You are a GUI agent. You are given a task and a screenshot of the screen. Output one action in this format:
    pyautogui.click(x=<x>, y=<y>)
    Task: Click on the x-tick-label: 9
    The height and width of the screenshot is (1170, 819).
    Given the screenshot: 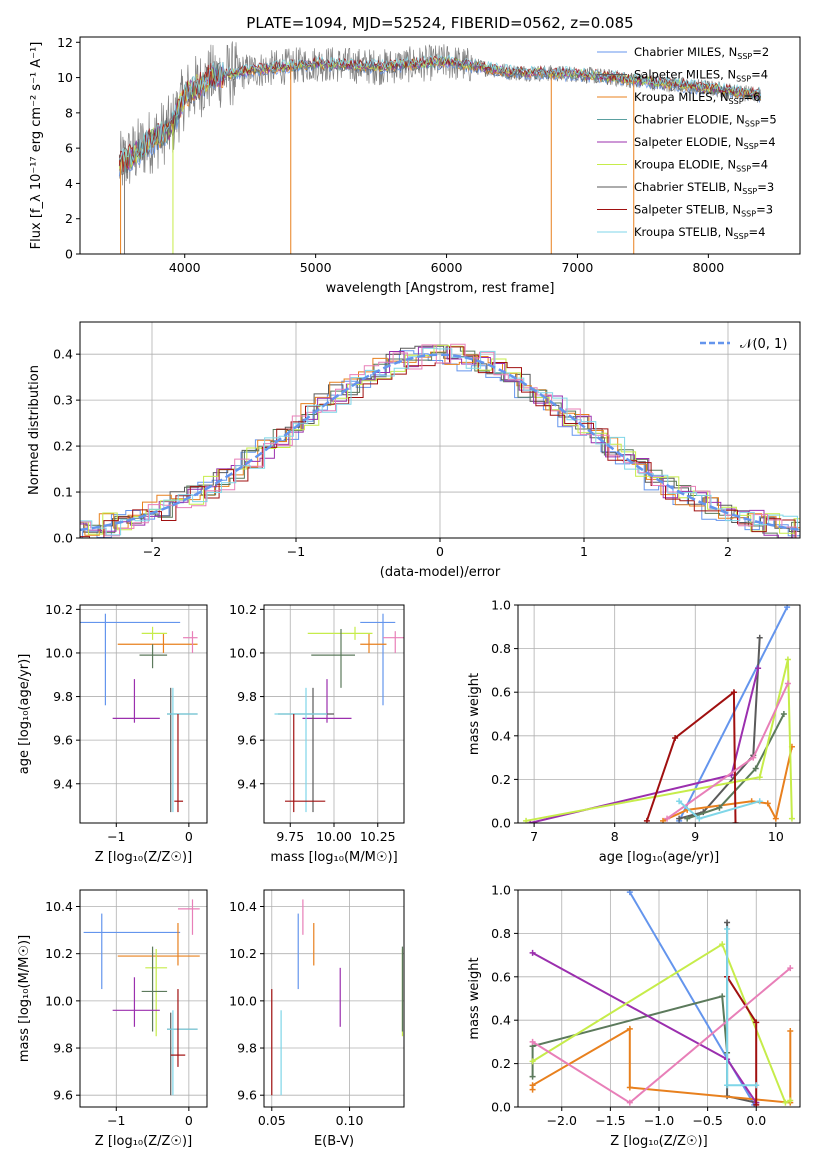 What is the action you would take?
    pyautogui.click(x=695, y=836)
    